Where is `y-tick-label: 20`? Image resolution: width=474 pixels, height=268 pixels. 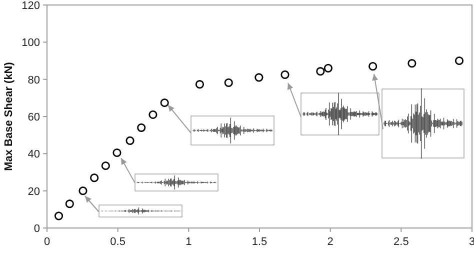
y-tick-label: 20 is located at coordinates (34, 192).